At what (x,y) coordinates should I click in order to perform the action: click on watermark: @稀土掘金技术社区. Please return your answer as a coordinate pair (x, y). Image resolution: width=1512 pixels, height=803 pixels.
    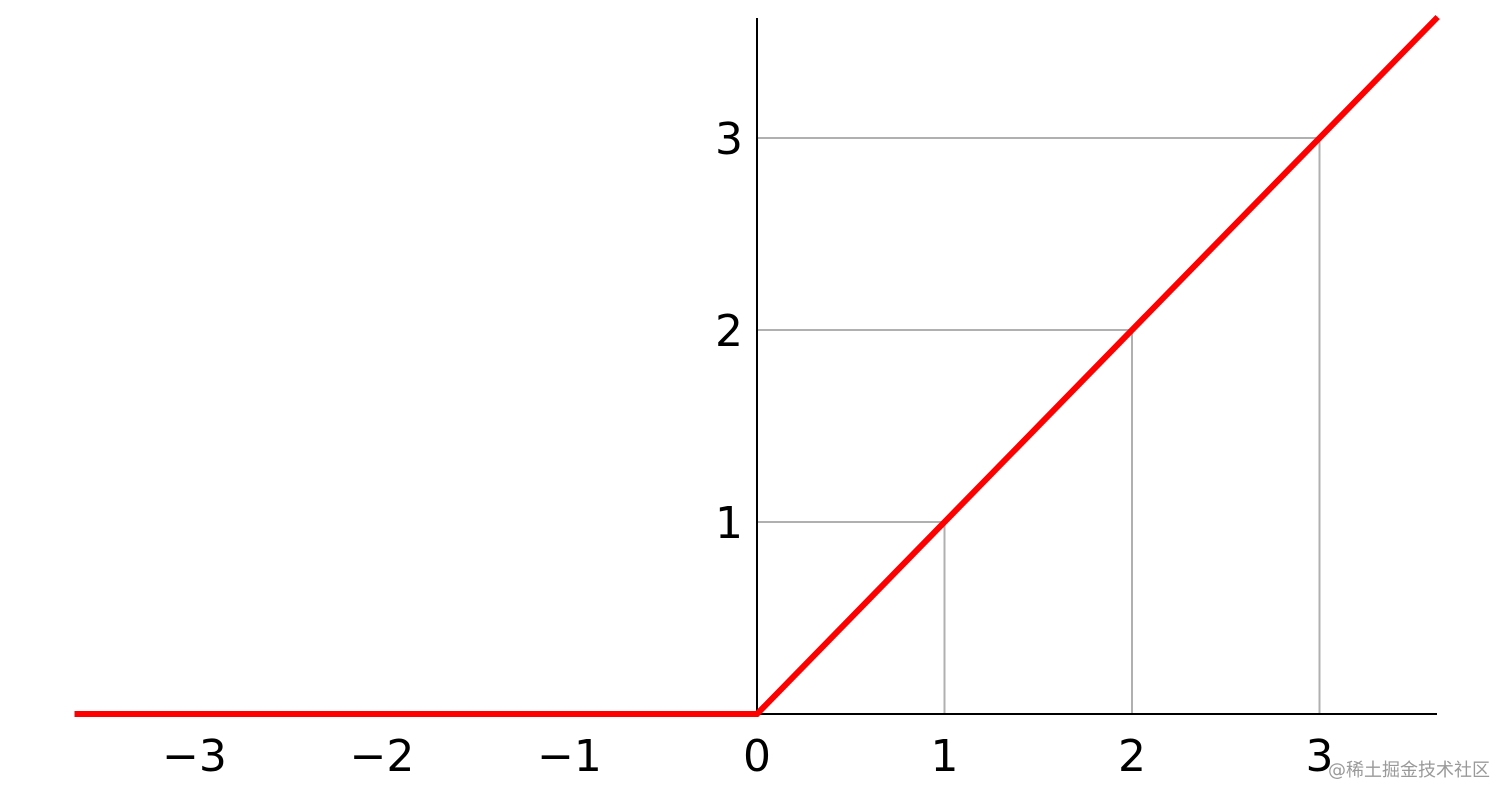
    Looking at the image, I should click on (1409, 770).